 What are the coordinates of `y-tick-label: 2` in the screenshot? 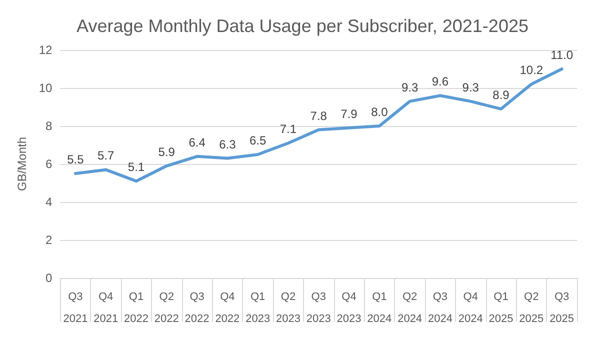 It's located at (49, 240).